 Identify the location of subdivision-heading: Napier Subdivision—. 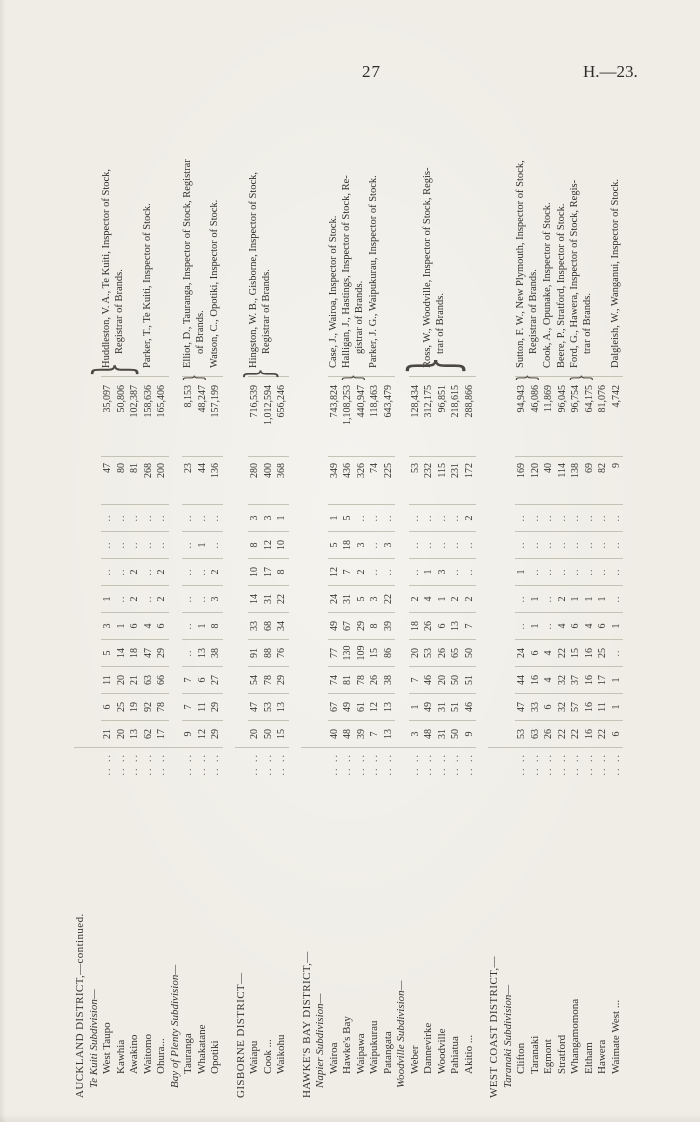
(320, 1040).